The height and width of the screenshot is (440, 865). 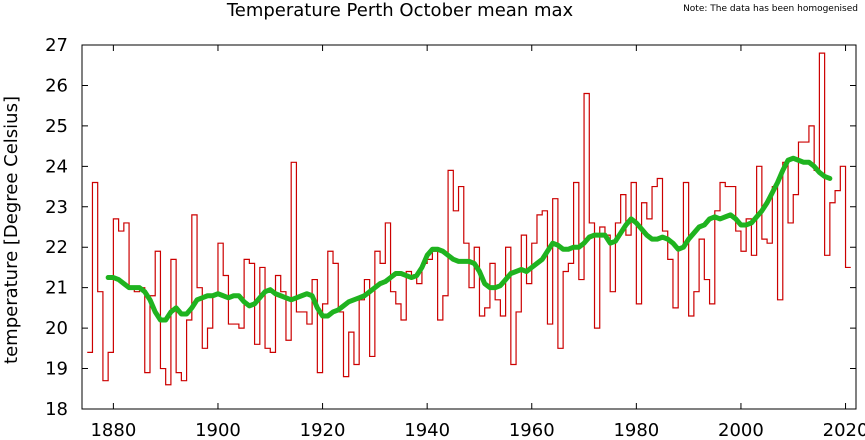 What do you see at coordinates (56, 288) in the screenshot?
I see `y-tick-label: 21` at bounding box center [56, 288].